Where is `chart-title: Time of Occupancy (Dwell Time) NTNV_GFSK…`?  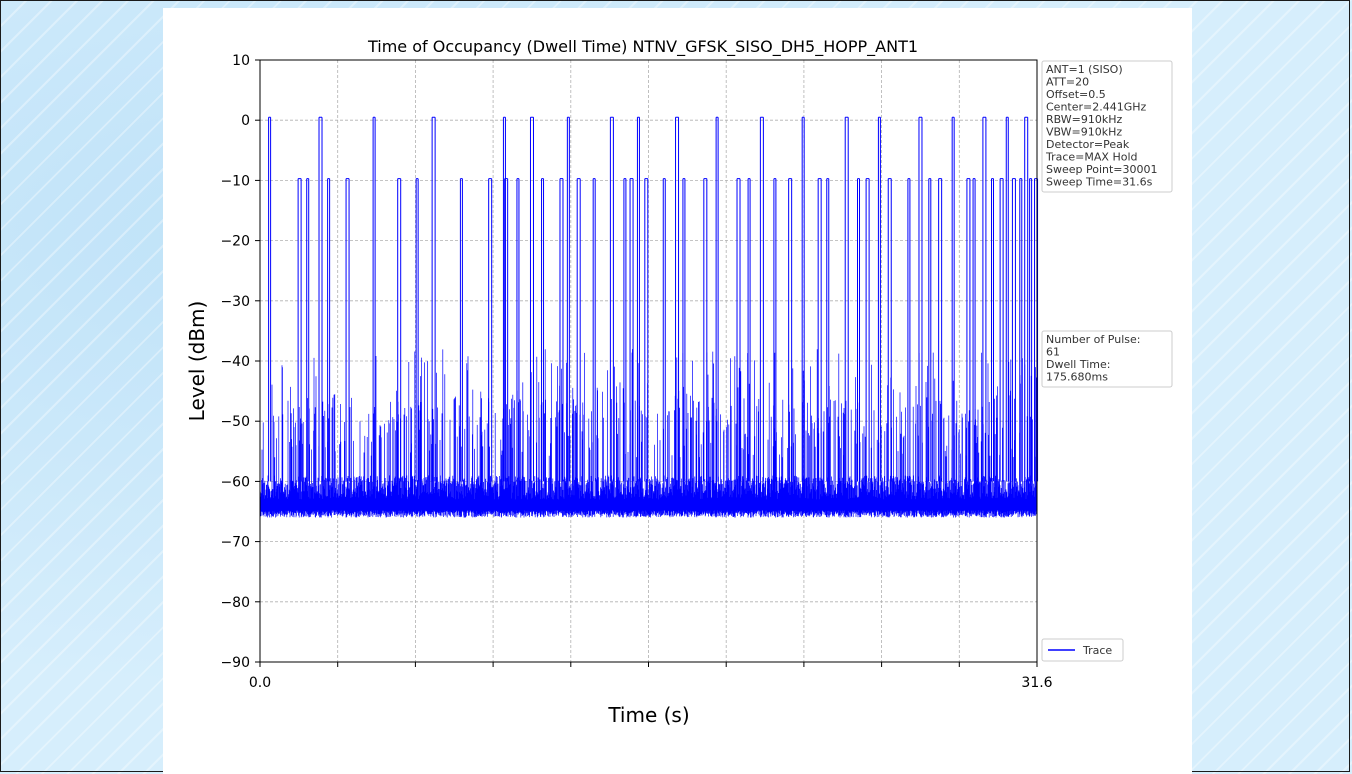
chart-title: Time of Occupancy (Dwell Time) NTNV_GFSK… is located at coordinates (642, 47).